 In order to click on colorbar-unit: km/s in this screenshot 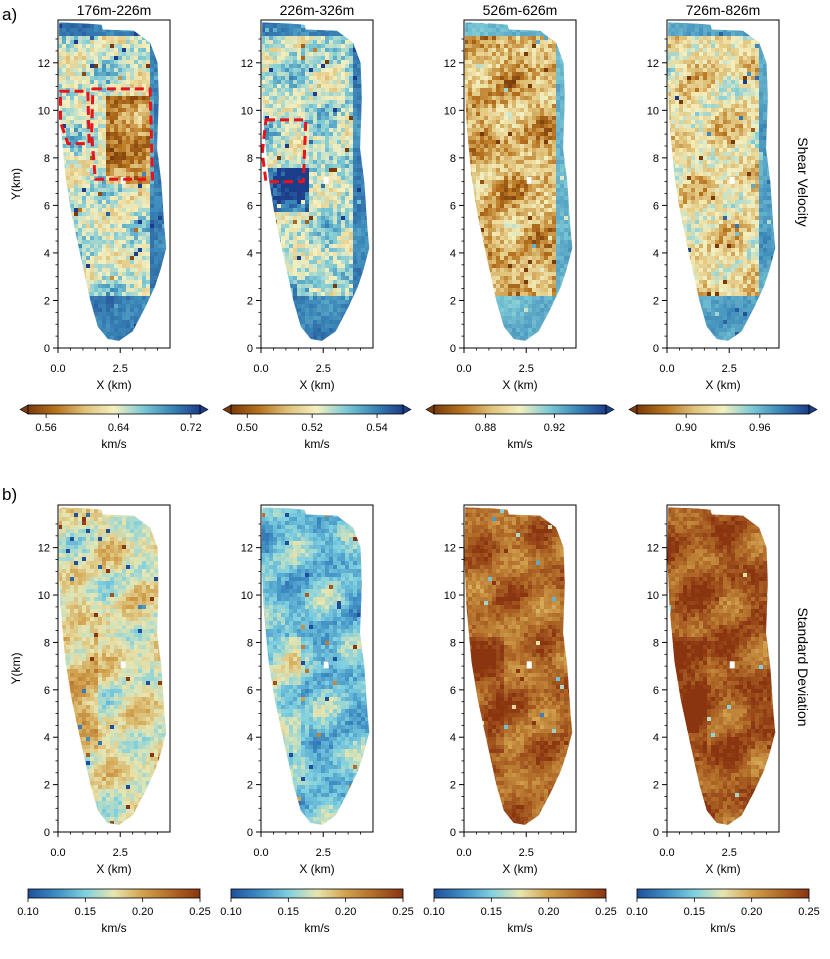, I will do `click(316, 444)`.